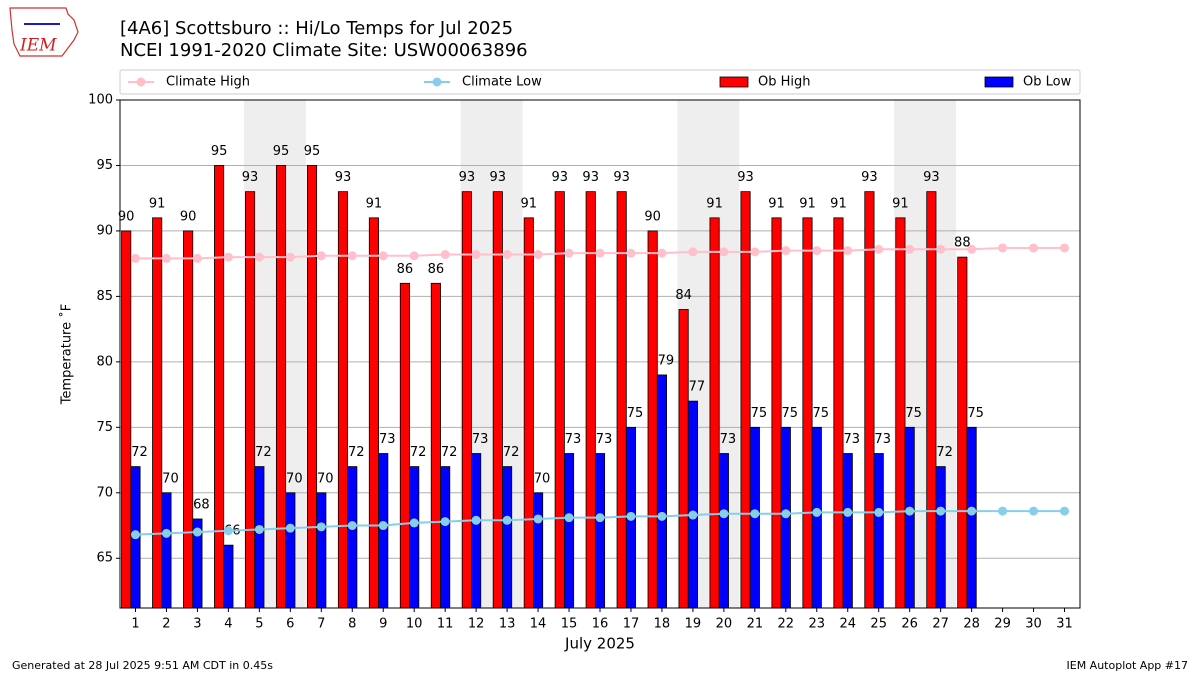 Image resolution: width=1200 pixels, height=675 pixels. What do you see at coordinates (666, 360) in the screenshot?
I see `data-label: 79` at bounding box center [666, 360].